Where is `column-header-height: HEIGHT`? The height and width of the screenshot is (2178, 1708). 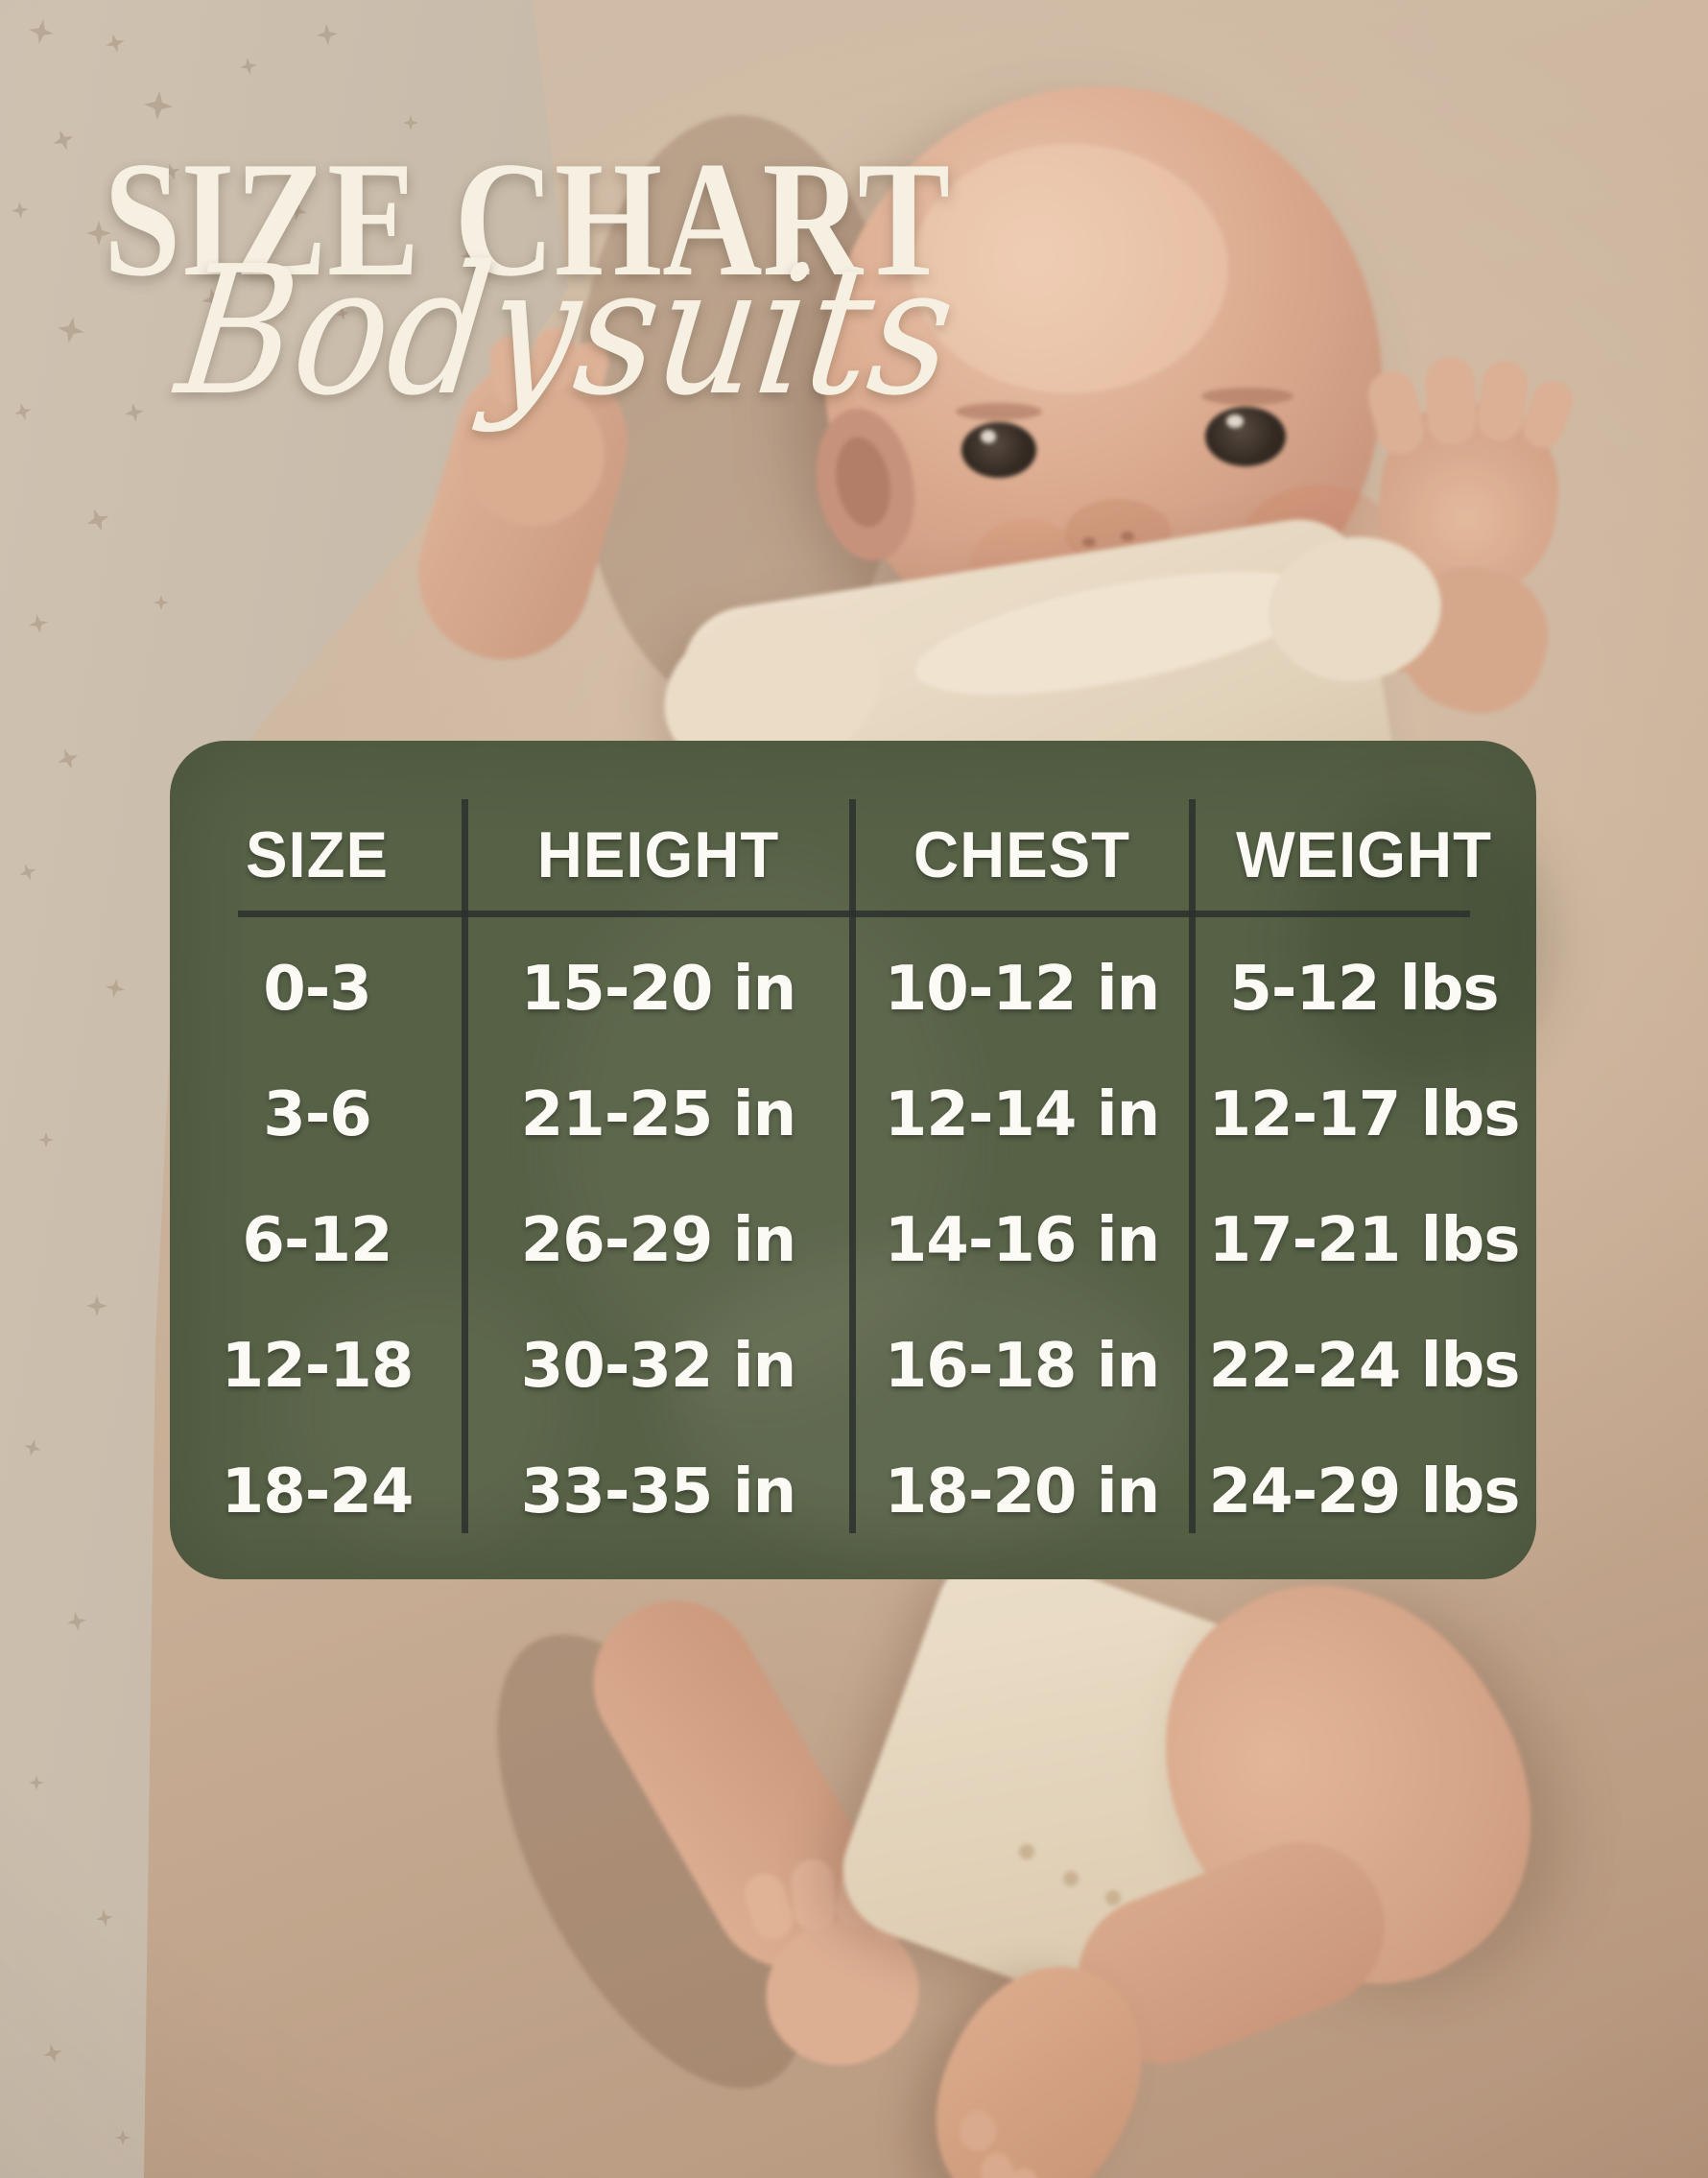
column-header-height: HEIGHT is located at coordinates (658, 854).